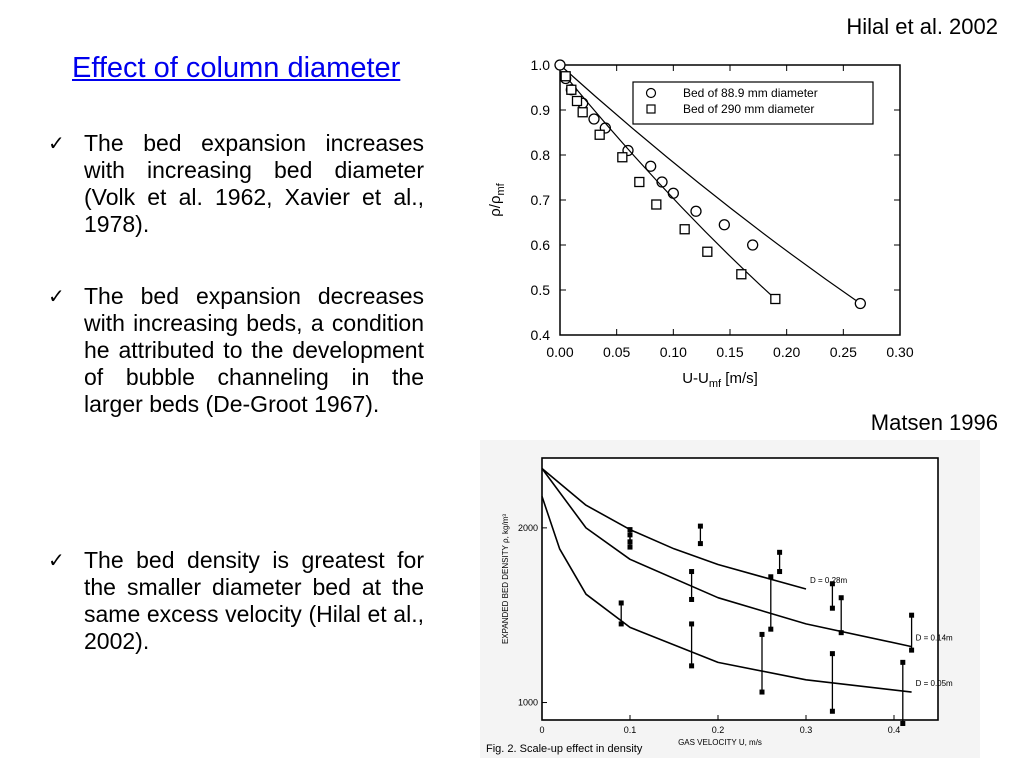 The image size is (1024, 768). I want to click on slide-title: Effect of column diameter, so click(236, 68).